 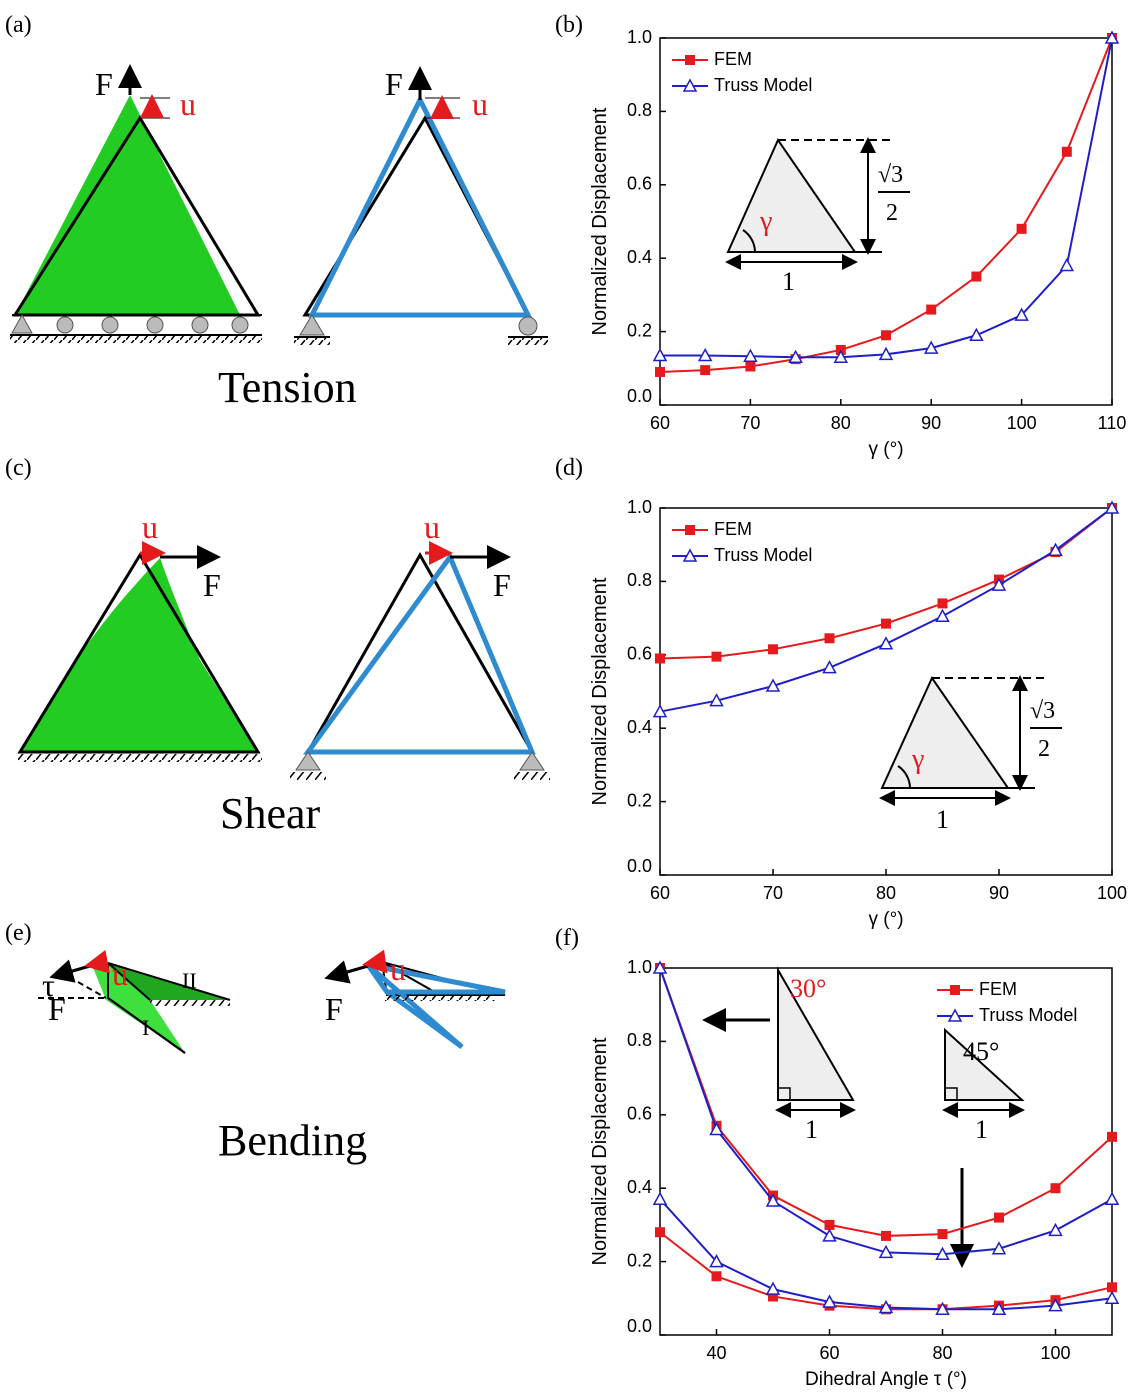 What do you see at coordinates (841, 423) in the screenshot?
I see `x-tick-label: 80` at bounding box center [841, 423].